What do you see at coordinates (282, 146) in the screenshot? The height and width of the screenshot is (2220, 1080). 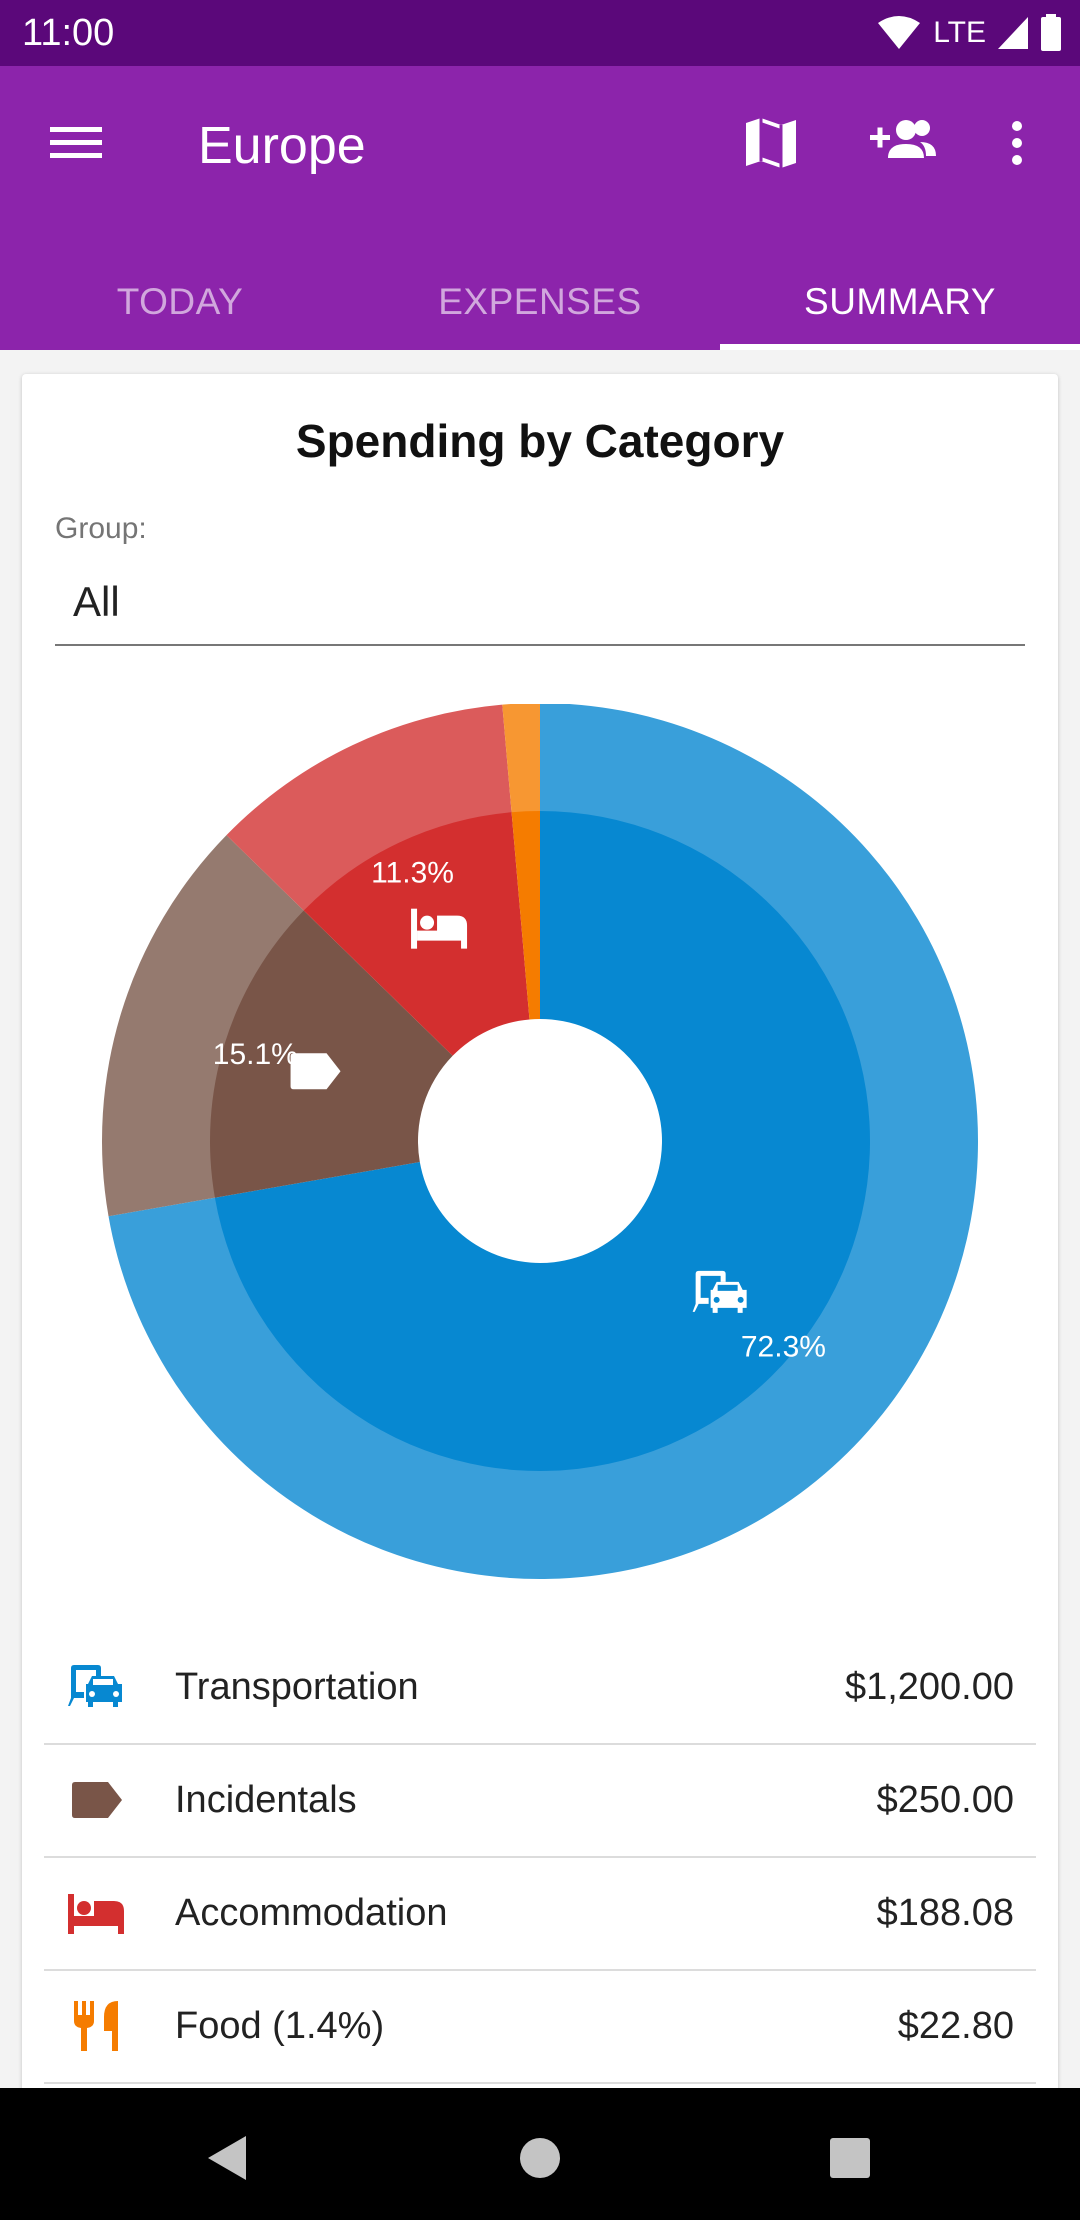 I see `app-title: Europe` at bounding box center [282, 146].